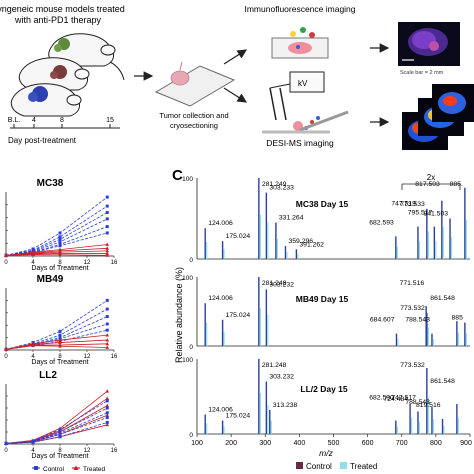  I want to click on spectrum-peak-label: 795.517, so click(420, 213).